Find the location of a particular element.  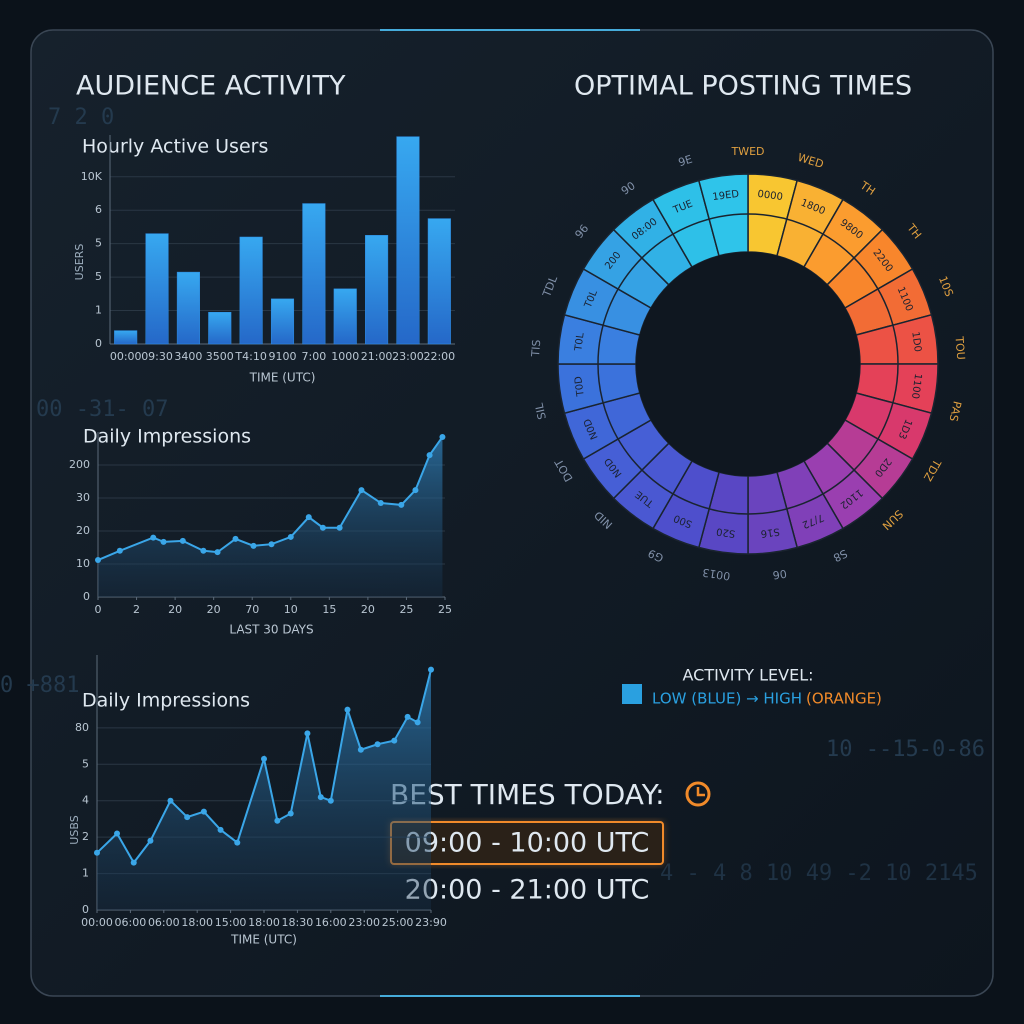

legend-title: ACTIVITY LEVEL: is located at coordinates (747, 675).